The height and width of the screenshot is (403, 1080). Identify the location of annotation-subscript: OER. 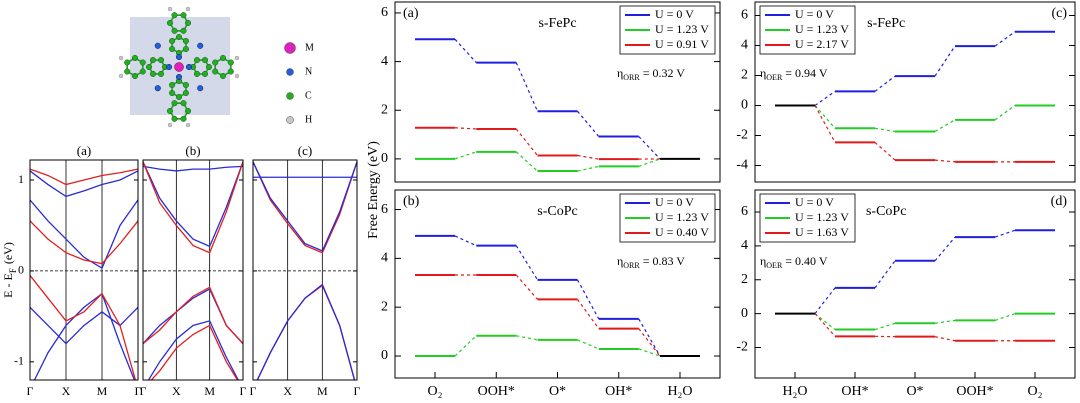
(774, 265).